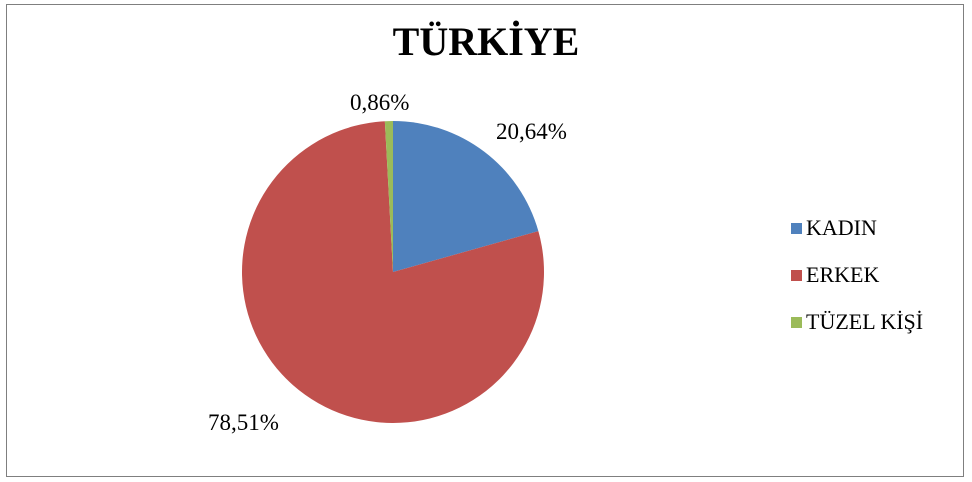  I want to click on legend-item-tuzel-kisi: TÜZEL KİŞİ, so click(857, 322).